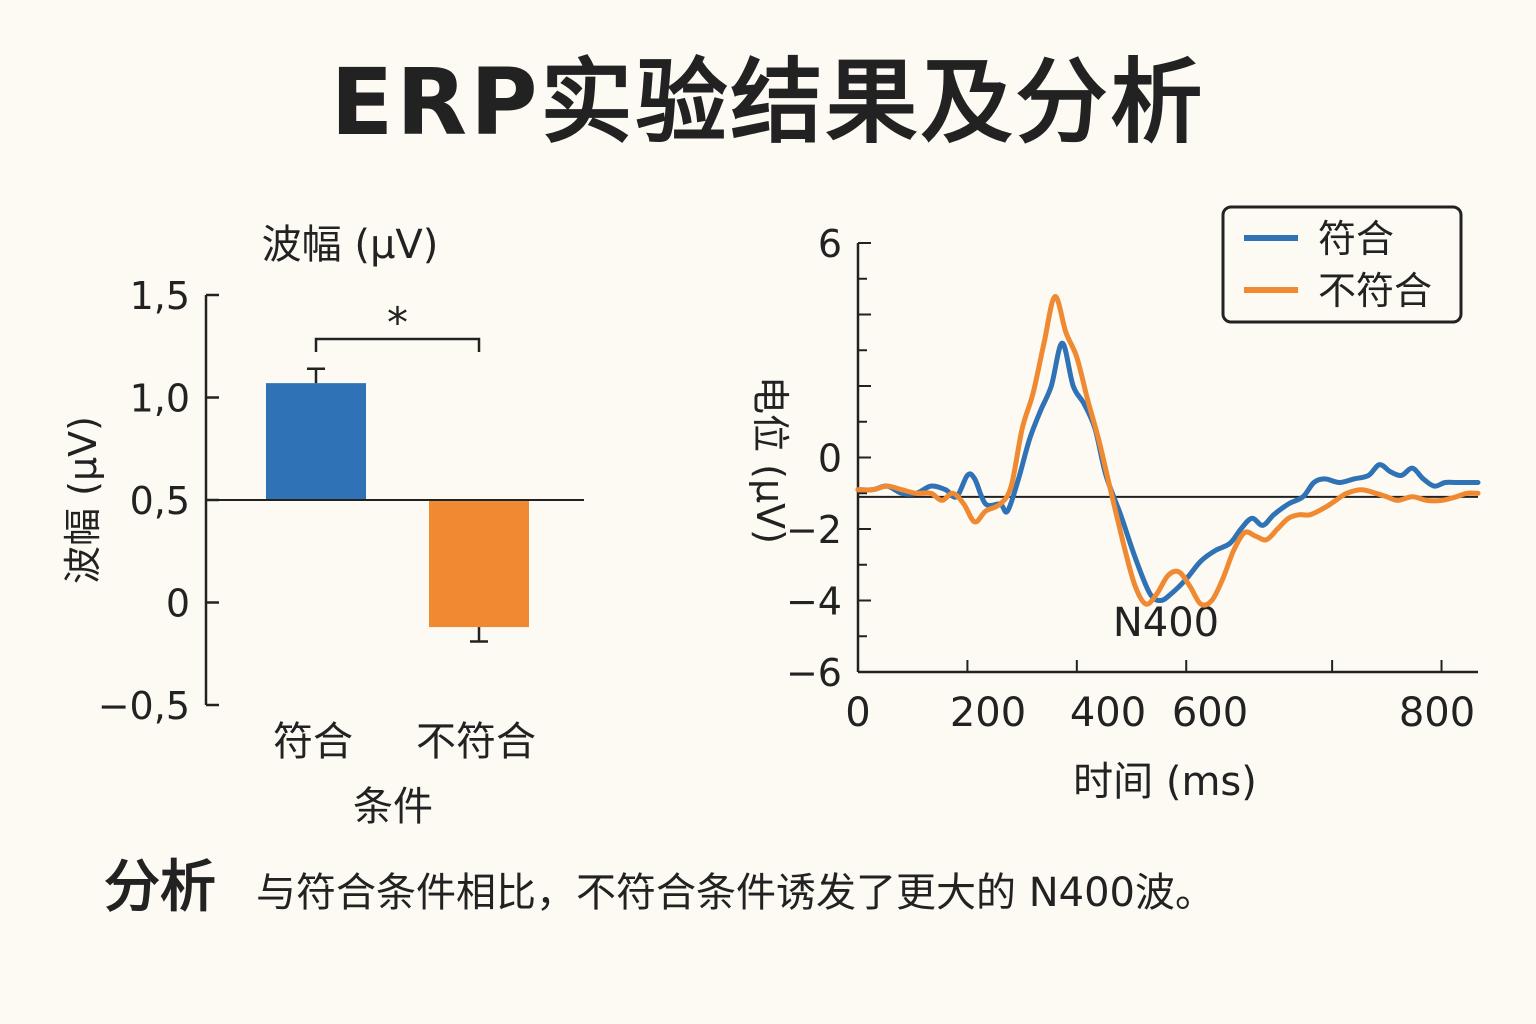 This screenshot has height=1024, width=1536. I want to click on bar-y-tick-label: −0,5, so click(144, 706).